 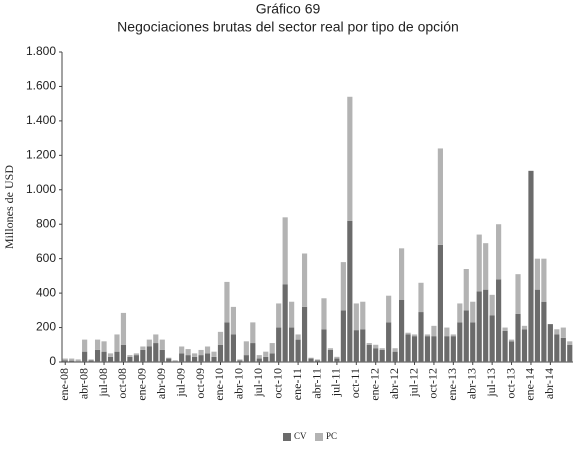 I want to click on x-tick-label: oct-09, so click(x=200, y=383).